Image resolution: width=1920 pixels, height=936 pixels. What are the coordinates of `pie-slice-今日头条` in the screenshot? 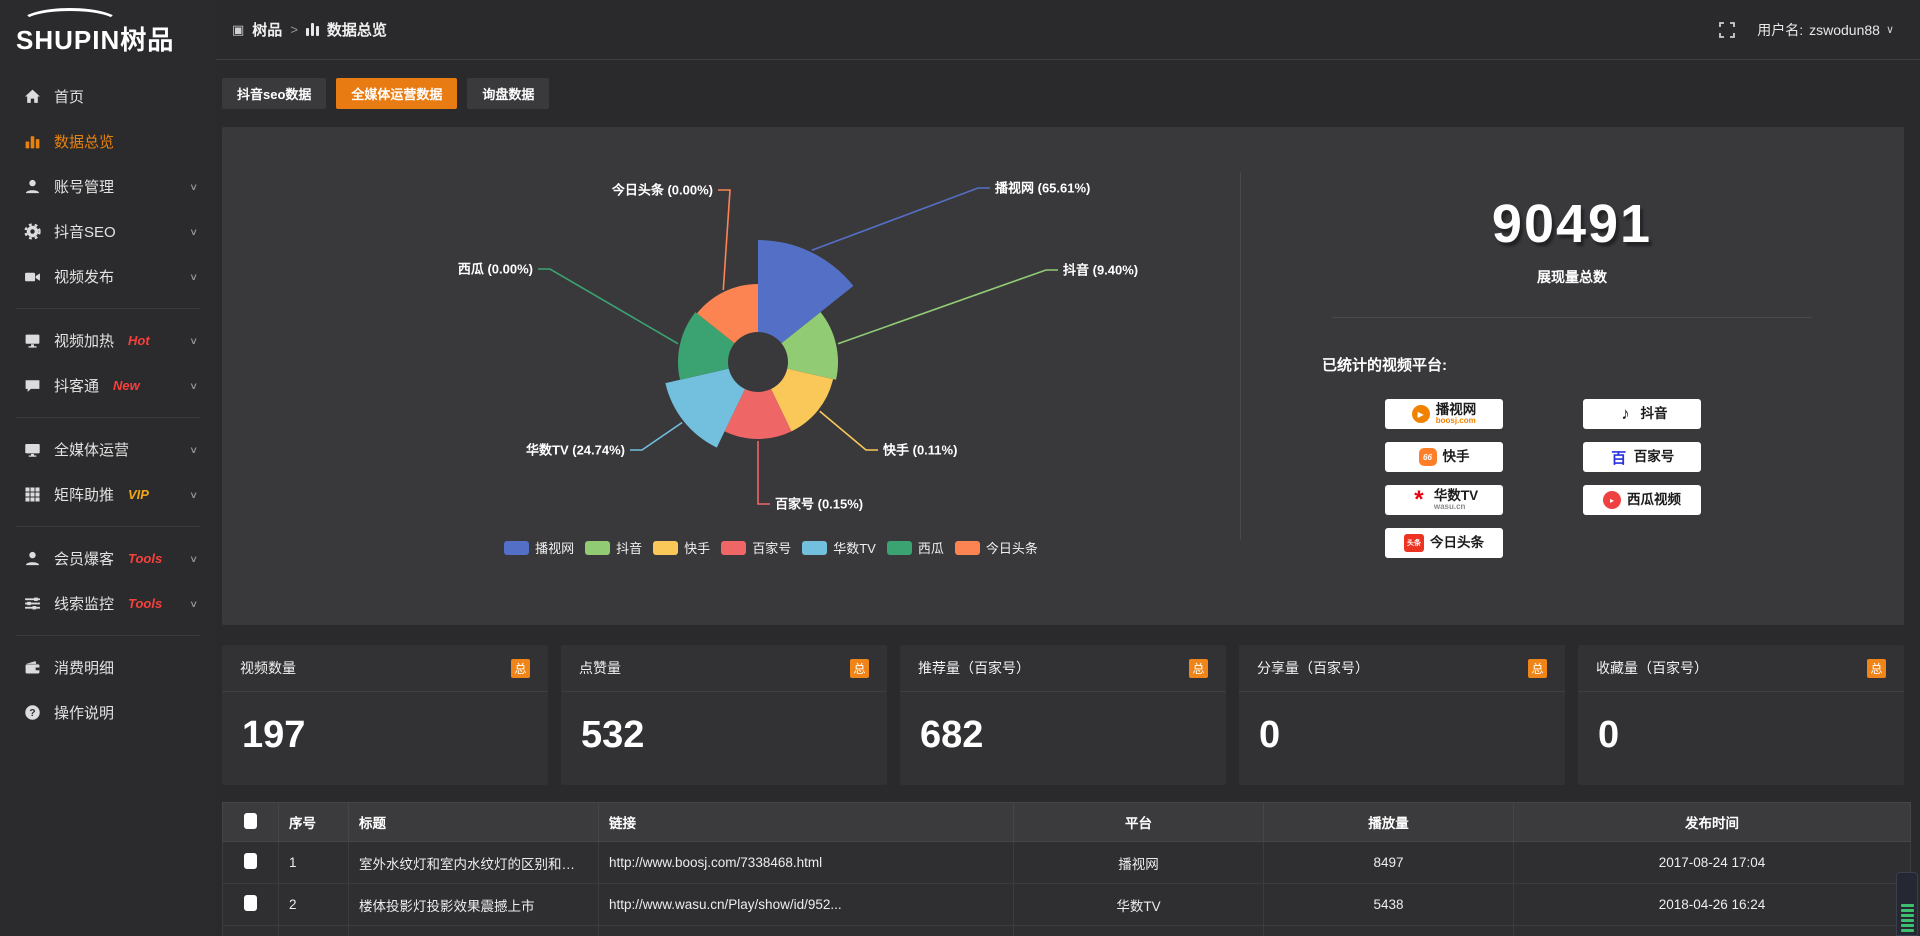 It's located at (727, 314).